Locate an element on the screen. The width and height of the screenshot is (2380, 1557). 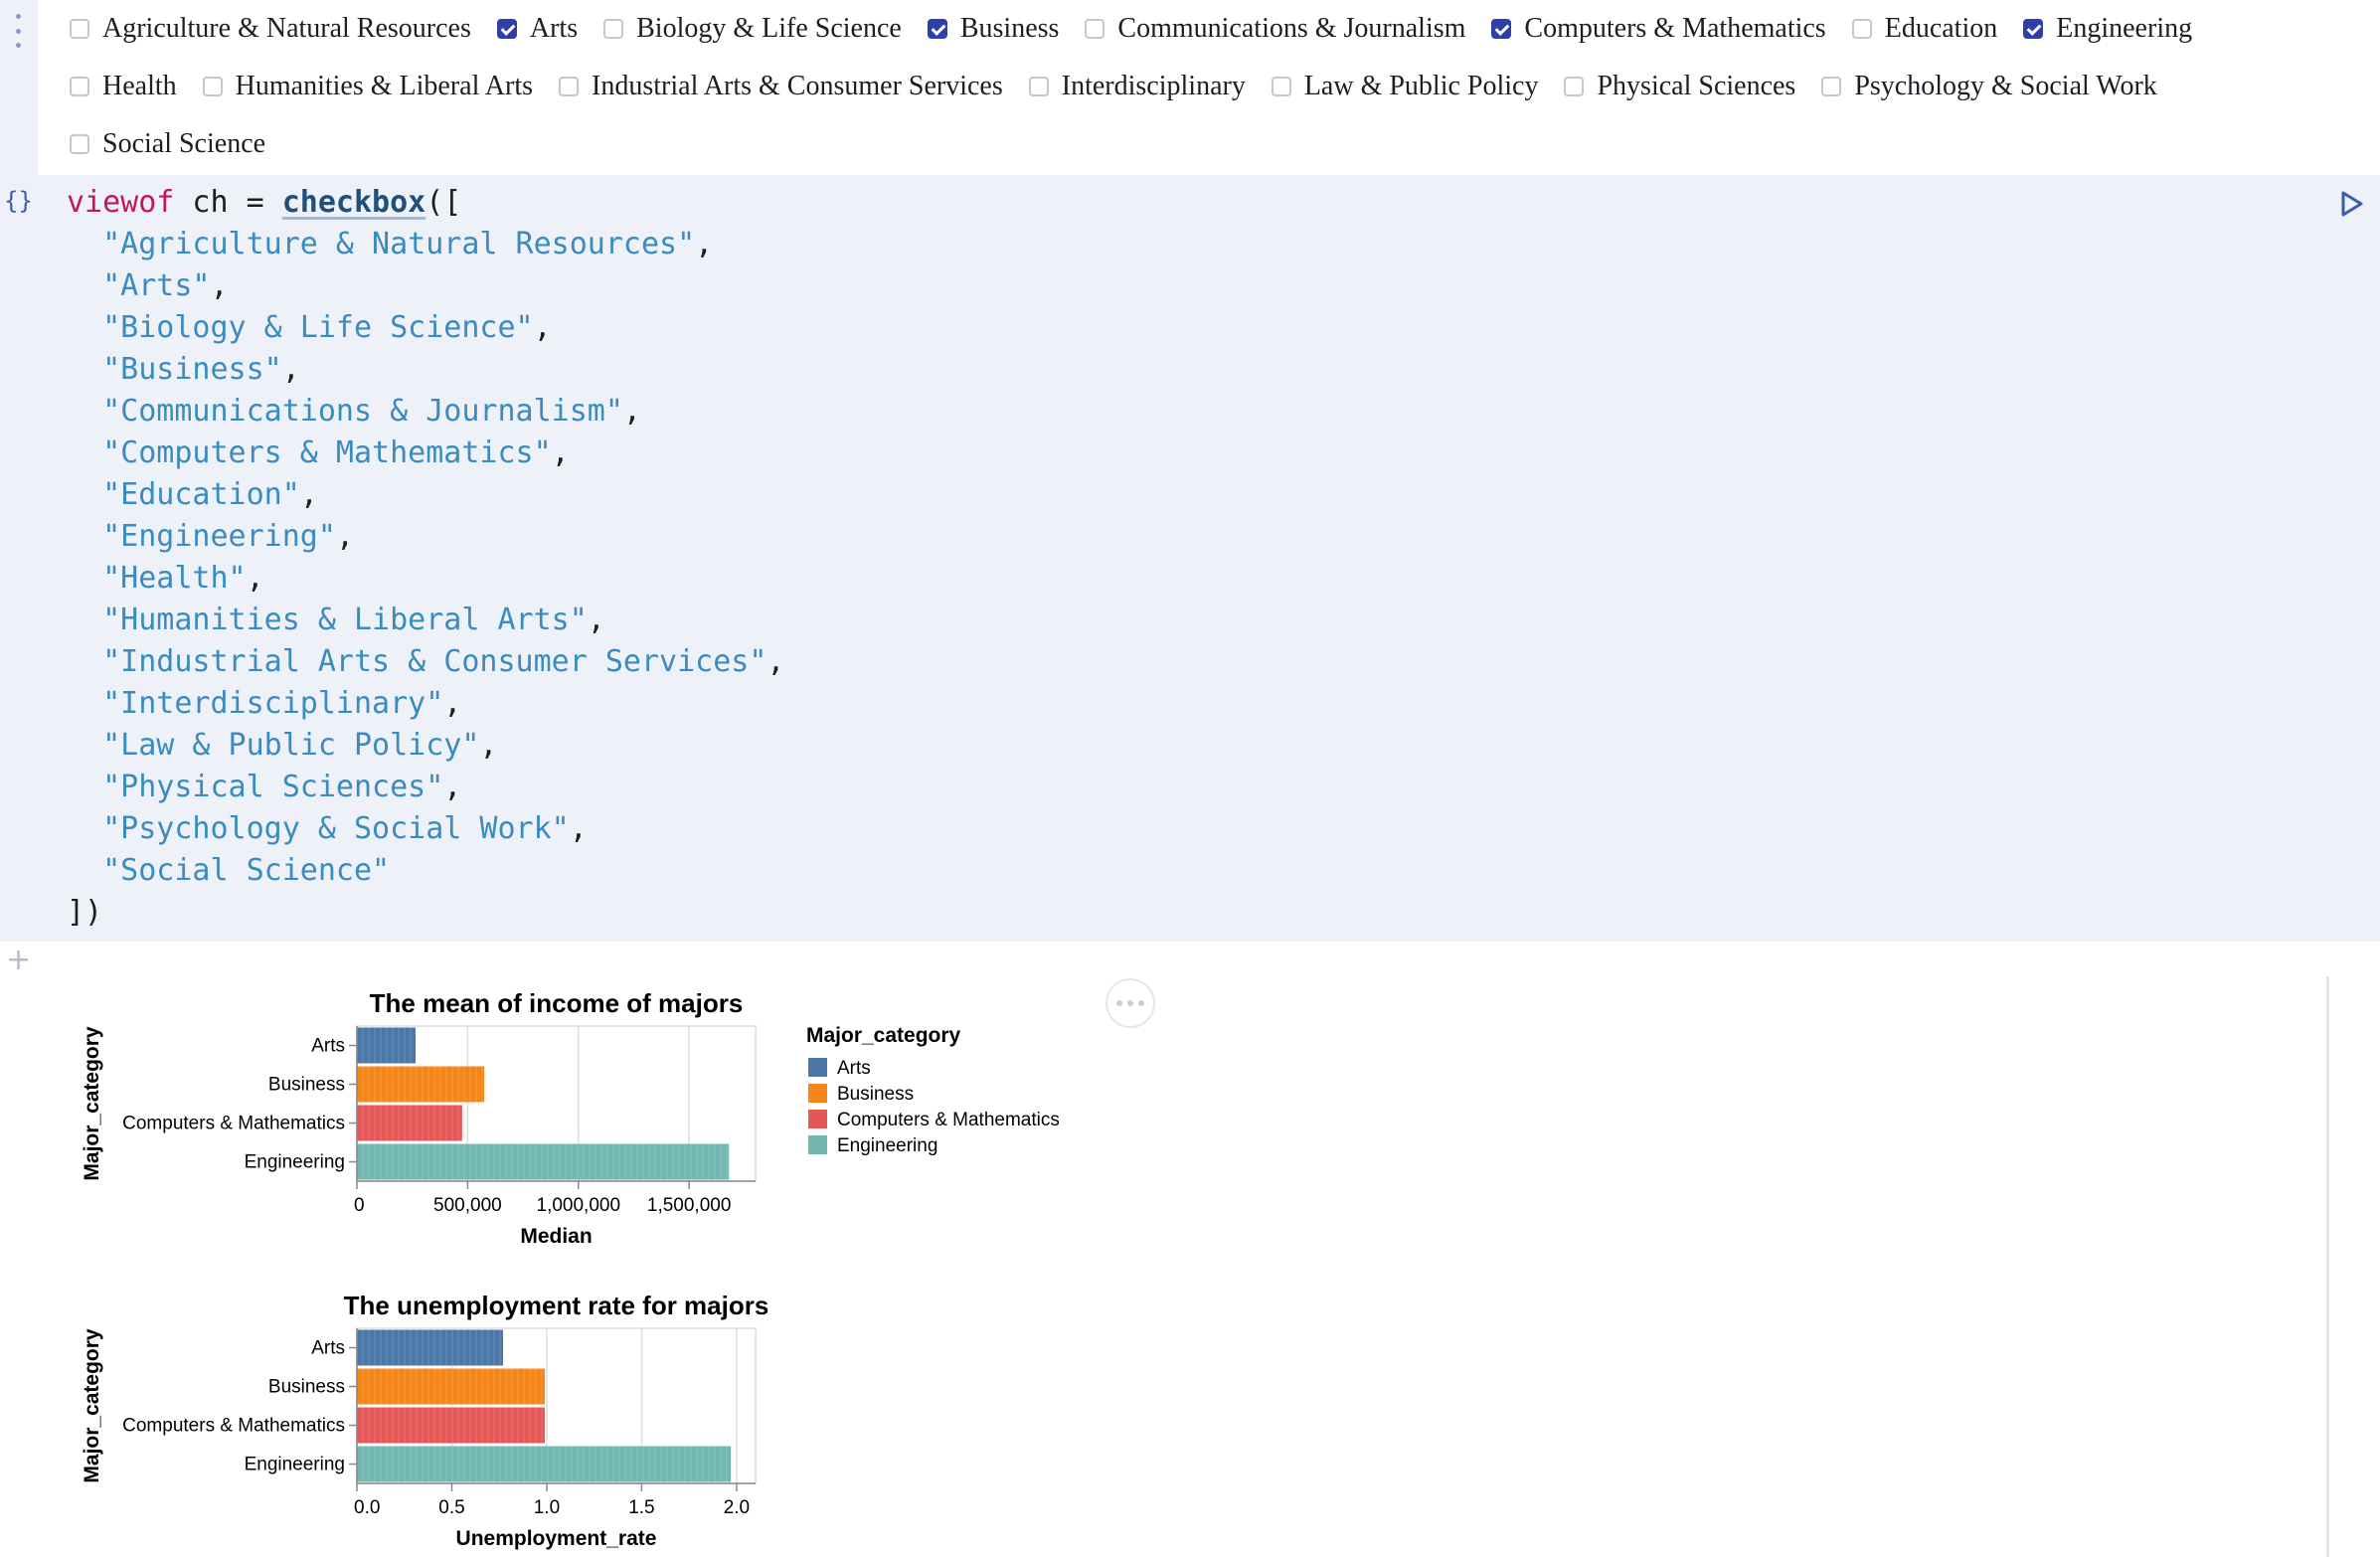
x-tick-label: 1,000,000 is located at coordinates (579, 1205).